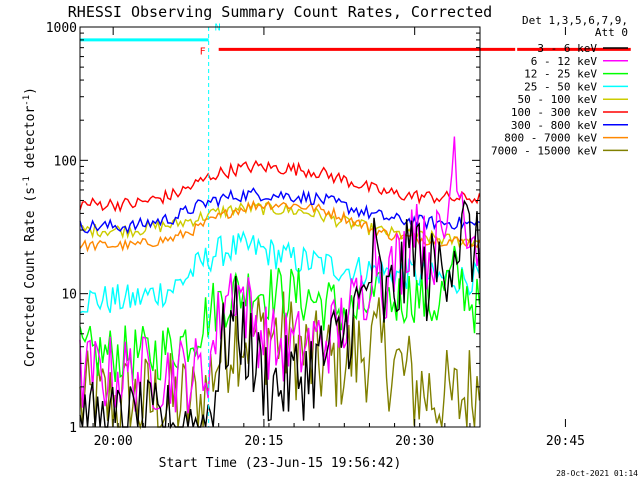 Image resolution: width=640 pixels, height=480 pixels. What do you see at coordinates (280, 463) in the screenshot?
I see `x-axis-label: Start Time (23-Jun-15 19:56:42)` at bounding box center [280, 463].